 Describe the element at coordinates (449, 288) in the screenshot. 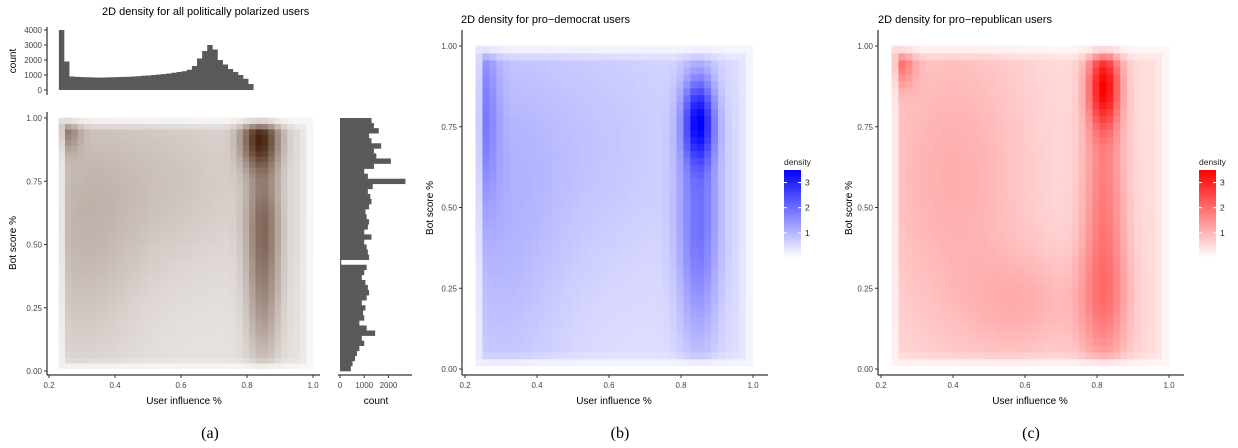

I see `y-tick-label: 0.25` at that location.